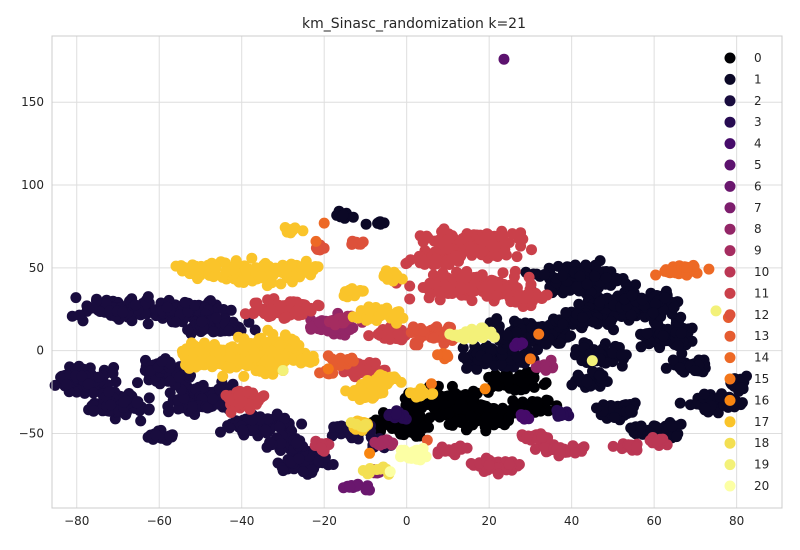  Describe the element at coordinates (758, 144) in the screenshot. I see `legend-label-4: 4` at that location.